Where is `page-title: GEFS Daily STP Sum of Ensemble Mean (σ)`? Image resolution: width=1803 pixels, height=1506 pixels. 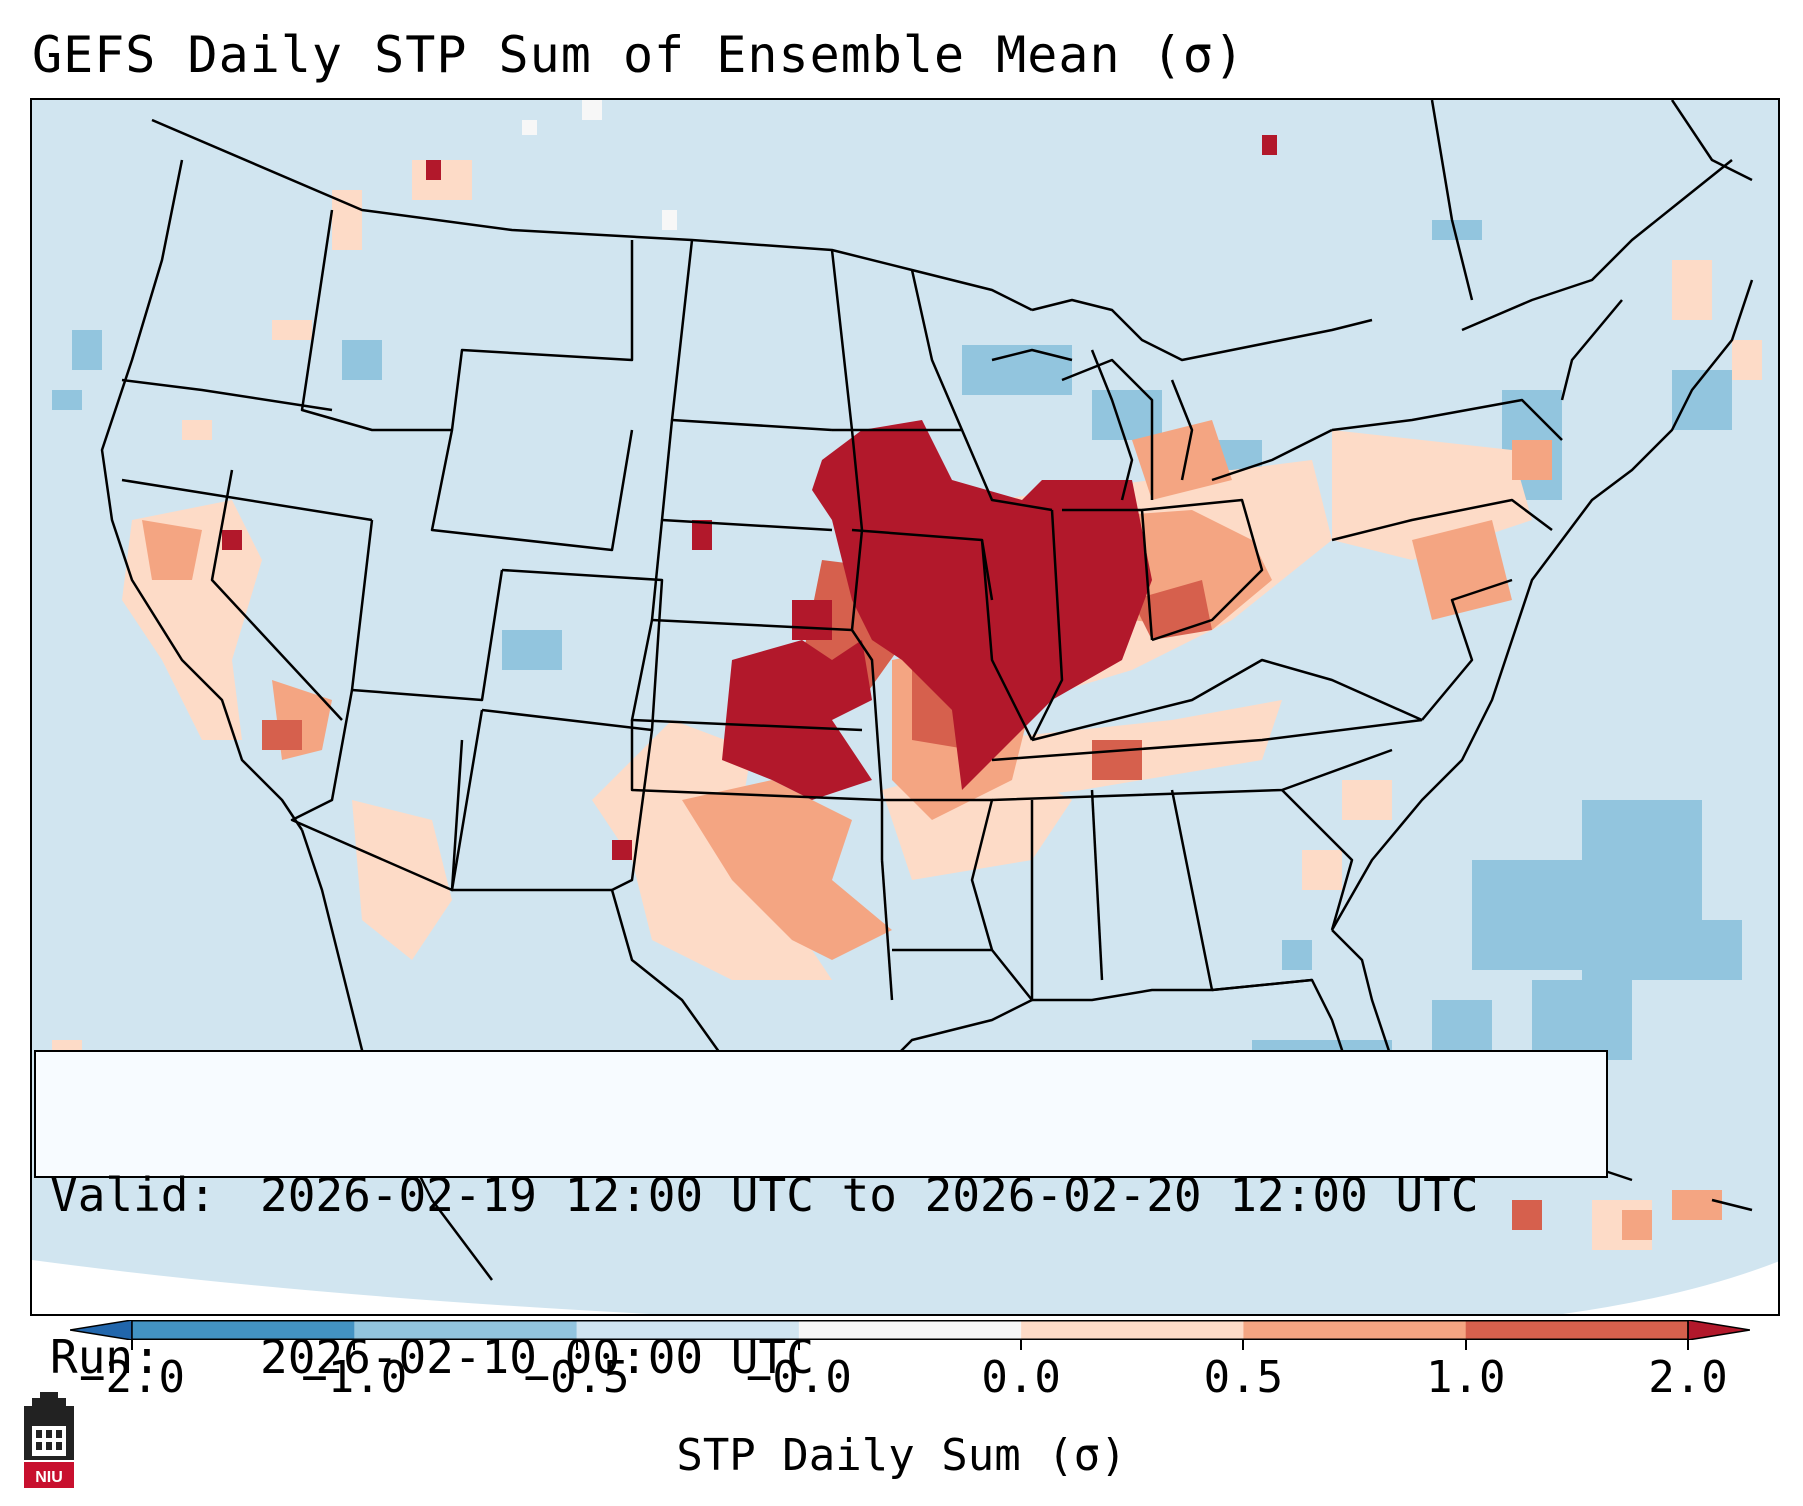
page-title: GEFS Daily STP Sum of Ensemble Mean (σ) is located at coordinates (638, 55).